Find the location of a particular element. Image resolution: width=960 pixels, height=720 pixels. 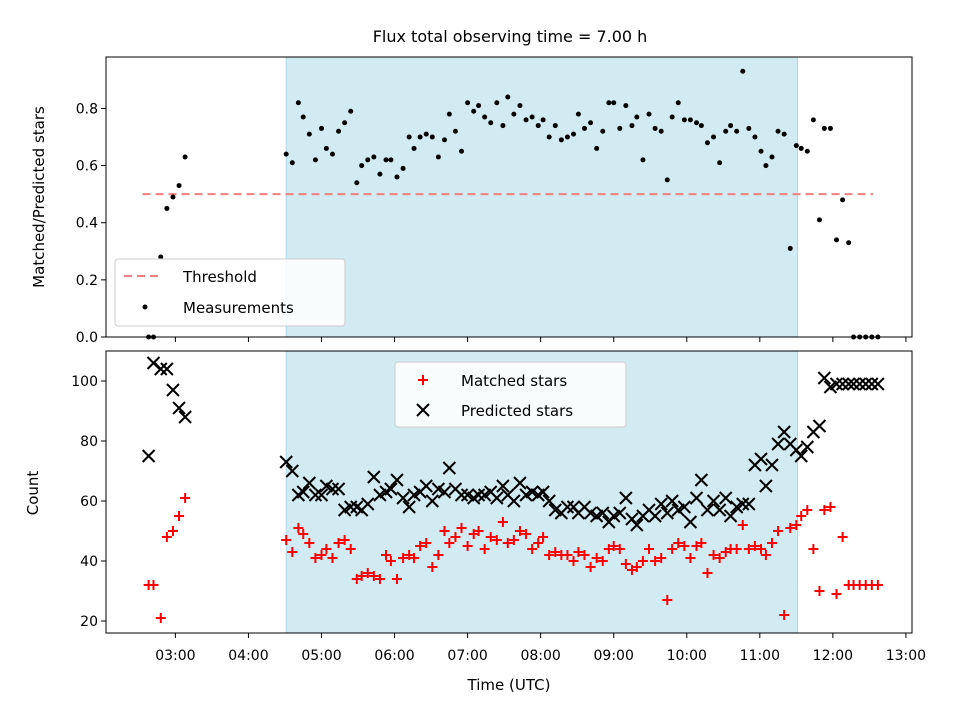

top-y-tick-label: 0.8 is located at coordinates (87, 109).